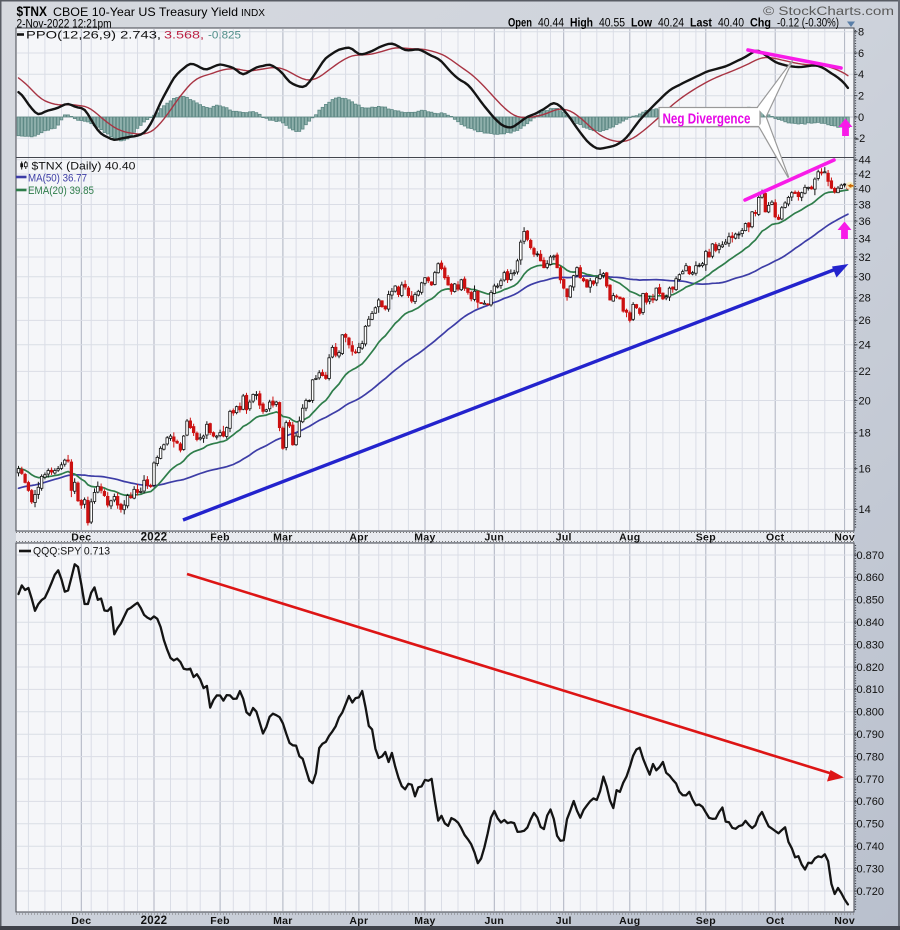 This screenshot has height=930, width=900. I want to click on svg-text: 28, so click(865, 299).